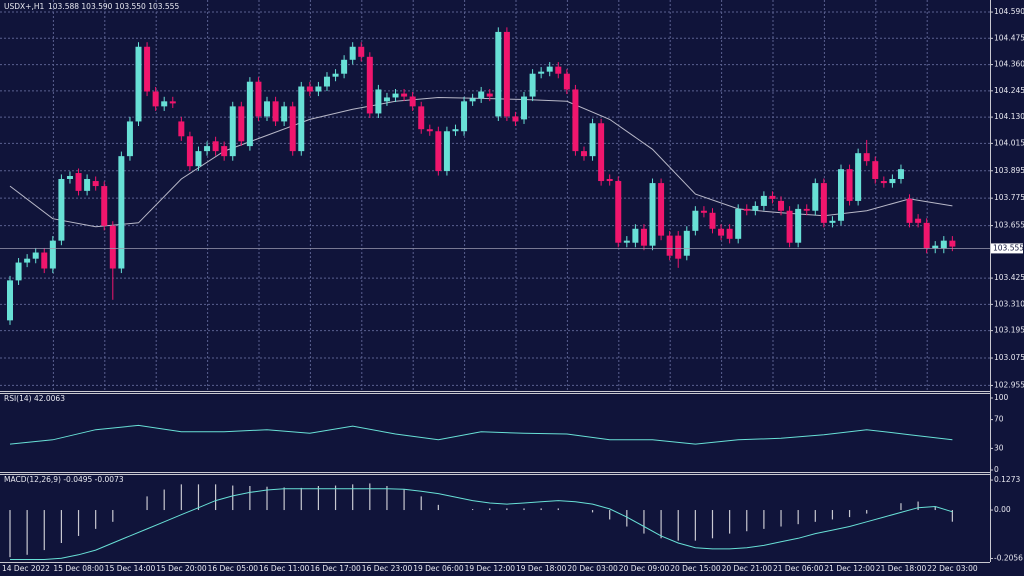  What do you see at coordinates (1009, 303) in the screenshot?
I see `y-tick-label: 103.310` at bounding box center [1009, 303].